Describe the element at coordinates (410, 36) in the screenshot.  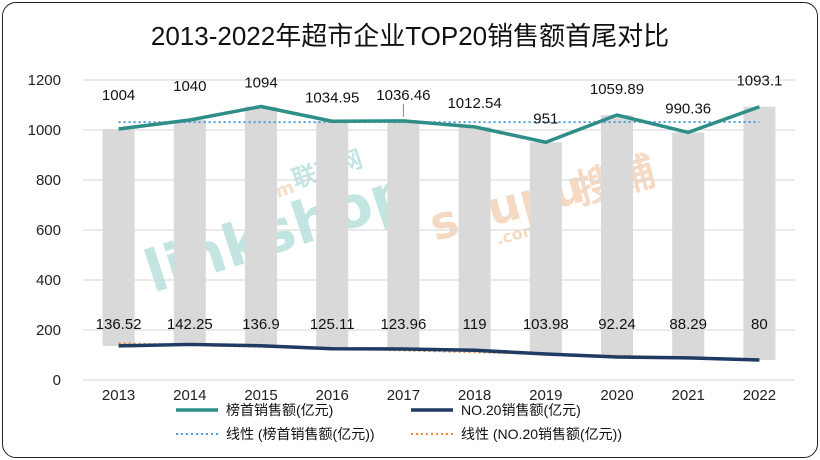
I see `chart-title: 2013-2022年超市企业TOP20销售额首尾对比` at that location.